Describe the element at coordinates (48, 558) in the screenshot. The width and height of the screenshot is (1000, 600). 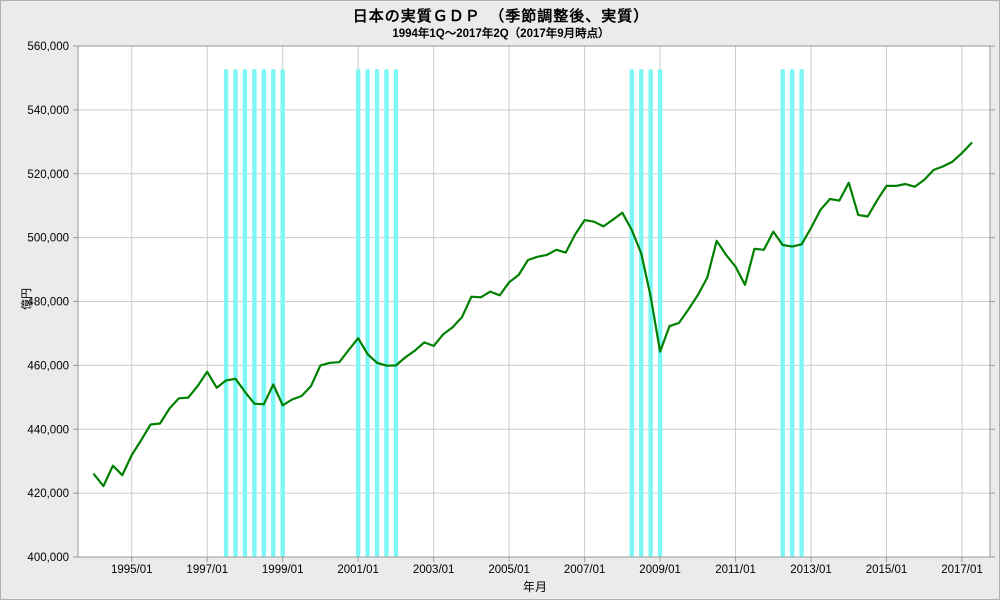
I see `y-tick-label: 400,000` at that location.